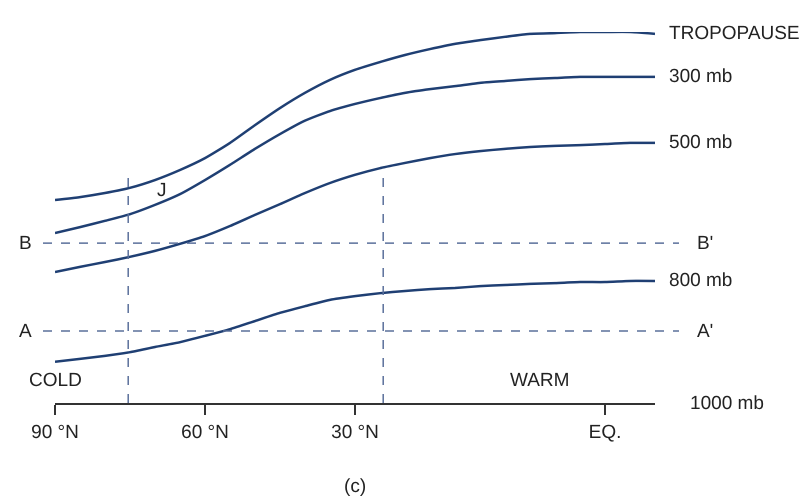 Image resolution: width=808 pixels, height=498 pixels. I want to click on text: B', so click(705, 243).